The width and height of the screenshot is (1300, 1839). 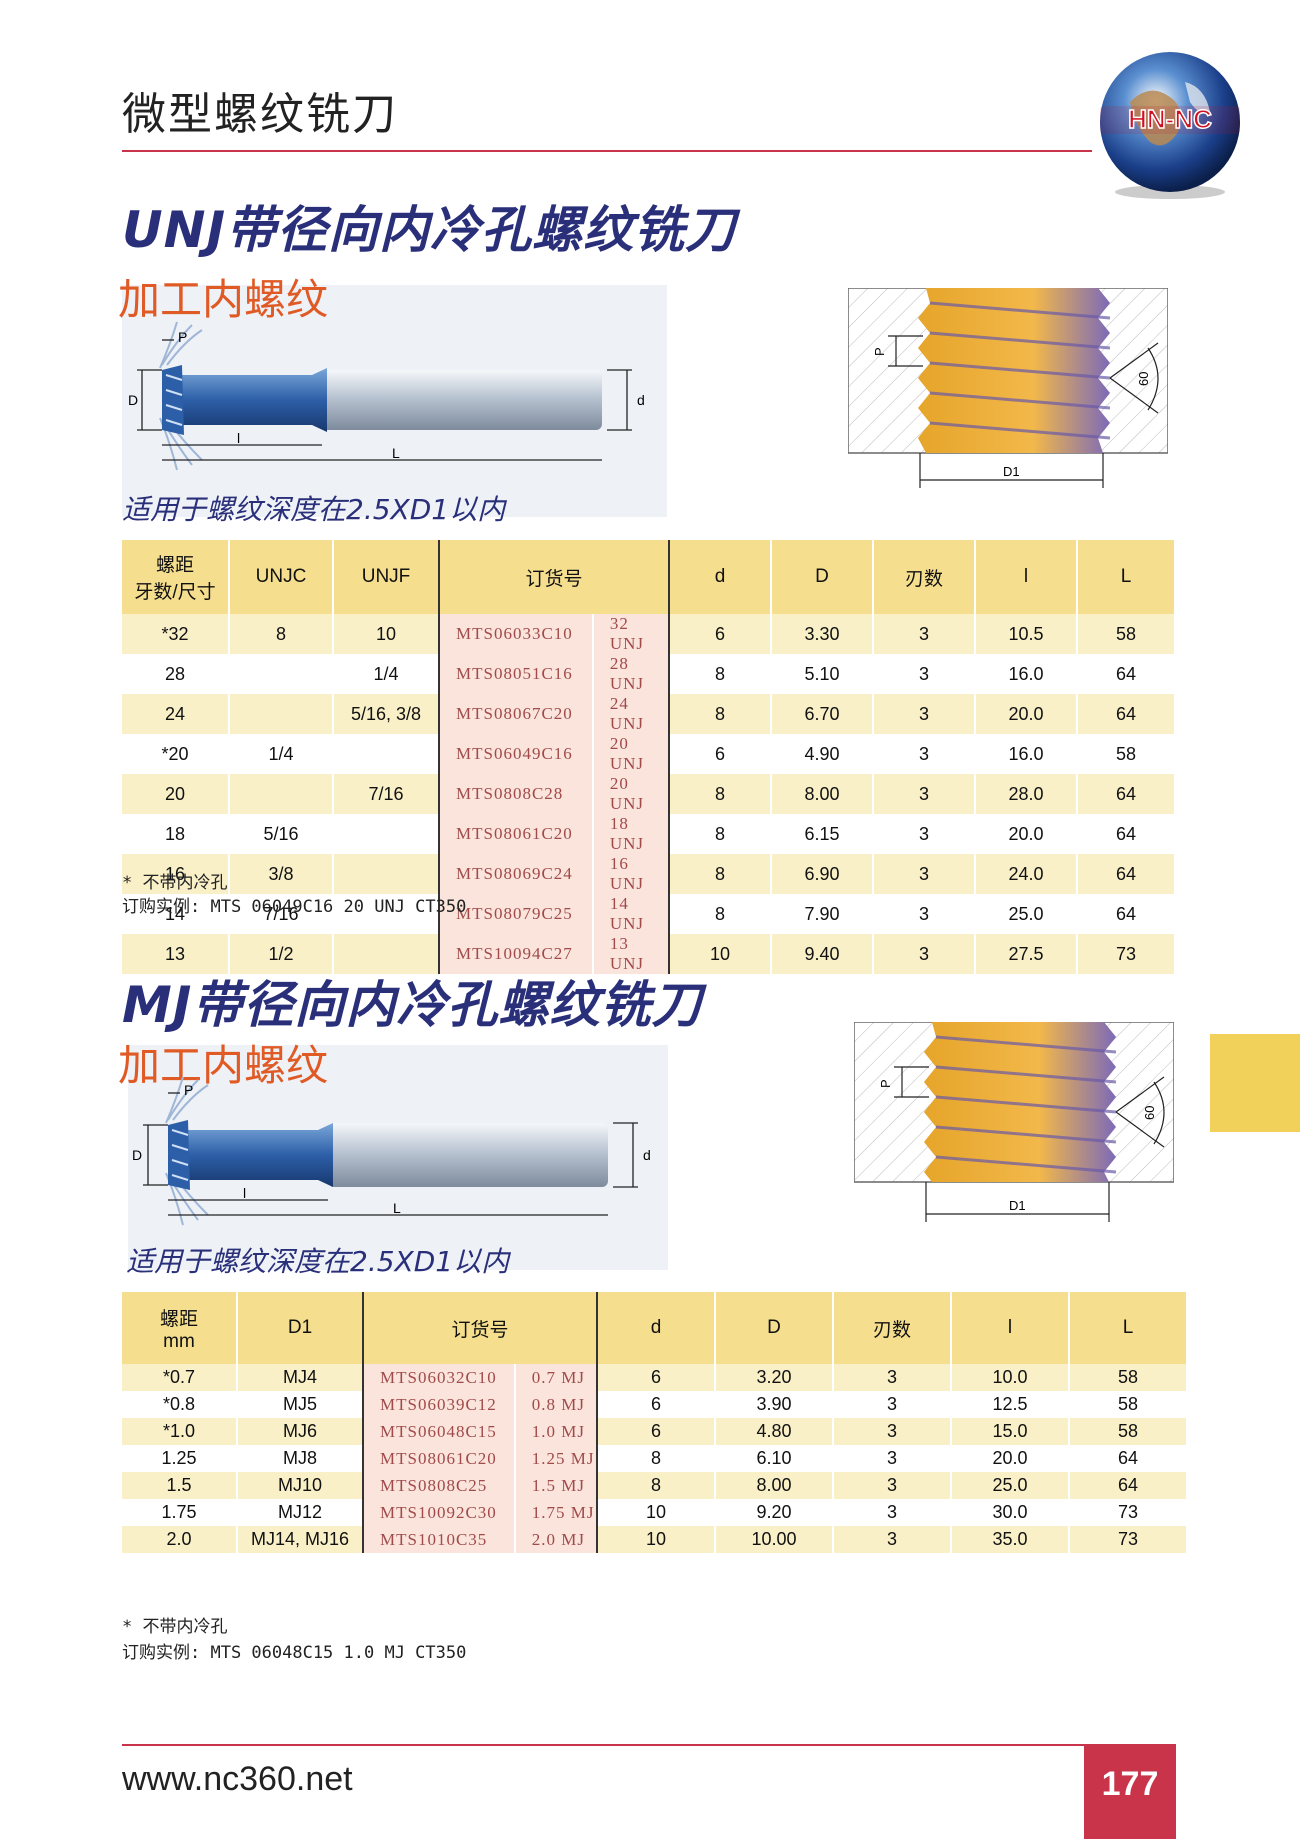 I want to click on mj-cell: MTS1010C35, so click(x=439, y=1539).